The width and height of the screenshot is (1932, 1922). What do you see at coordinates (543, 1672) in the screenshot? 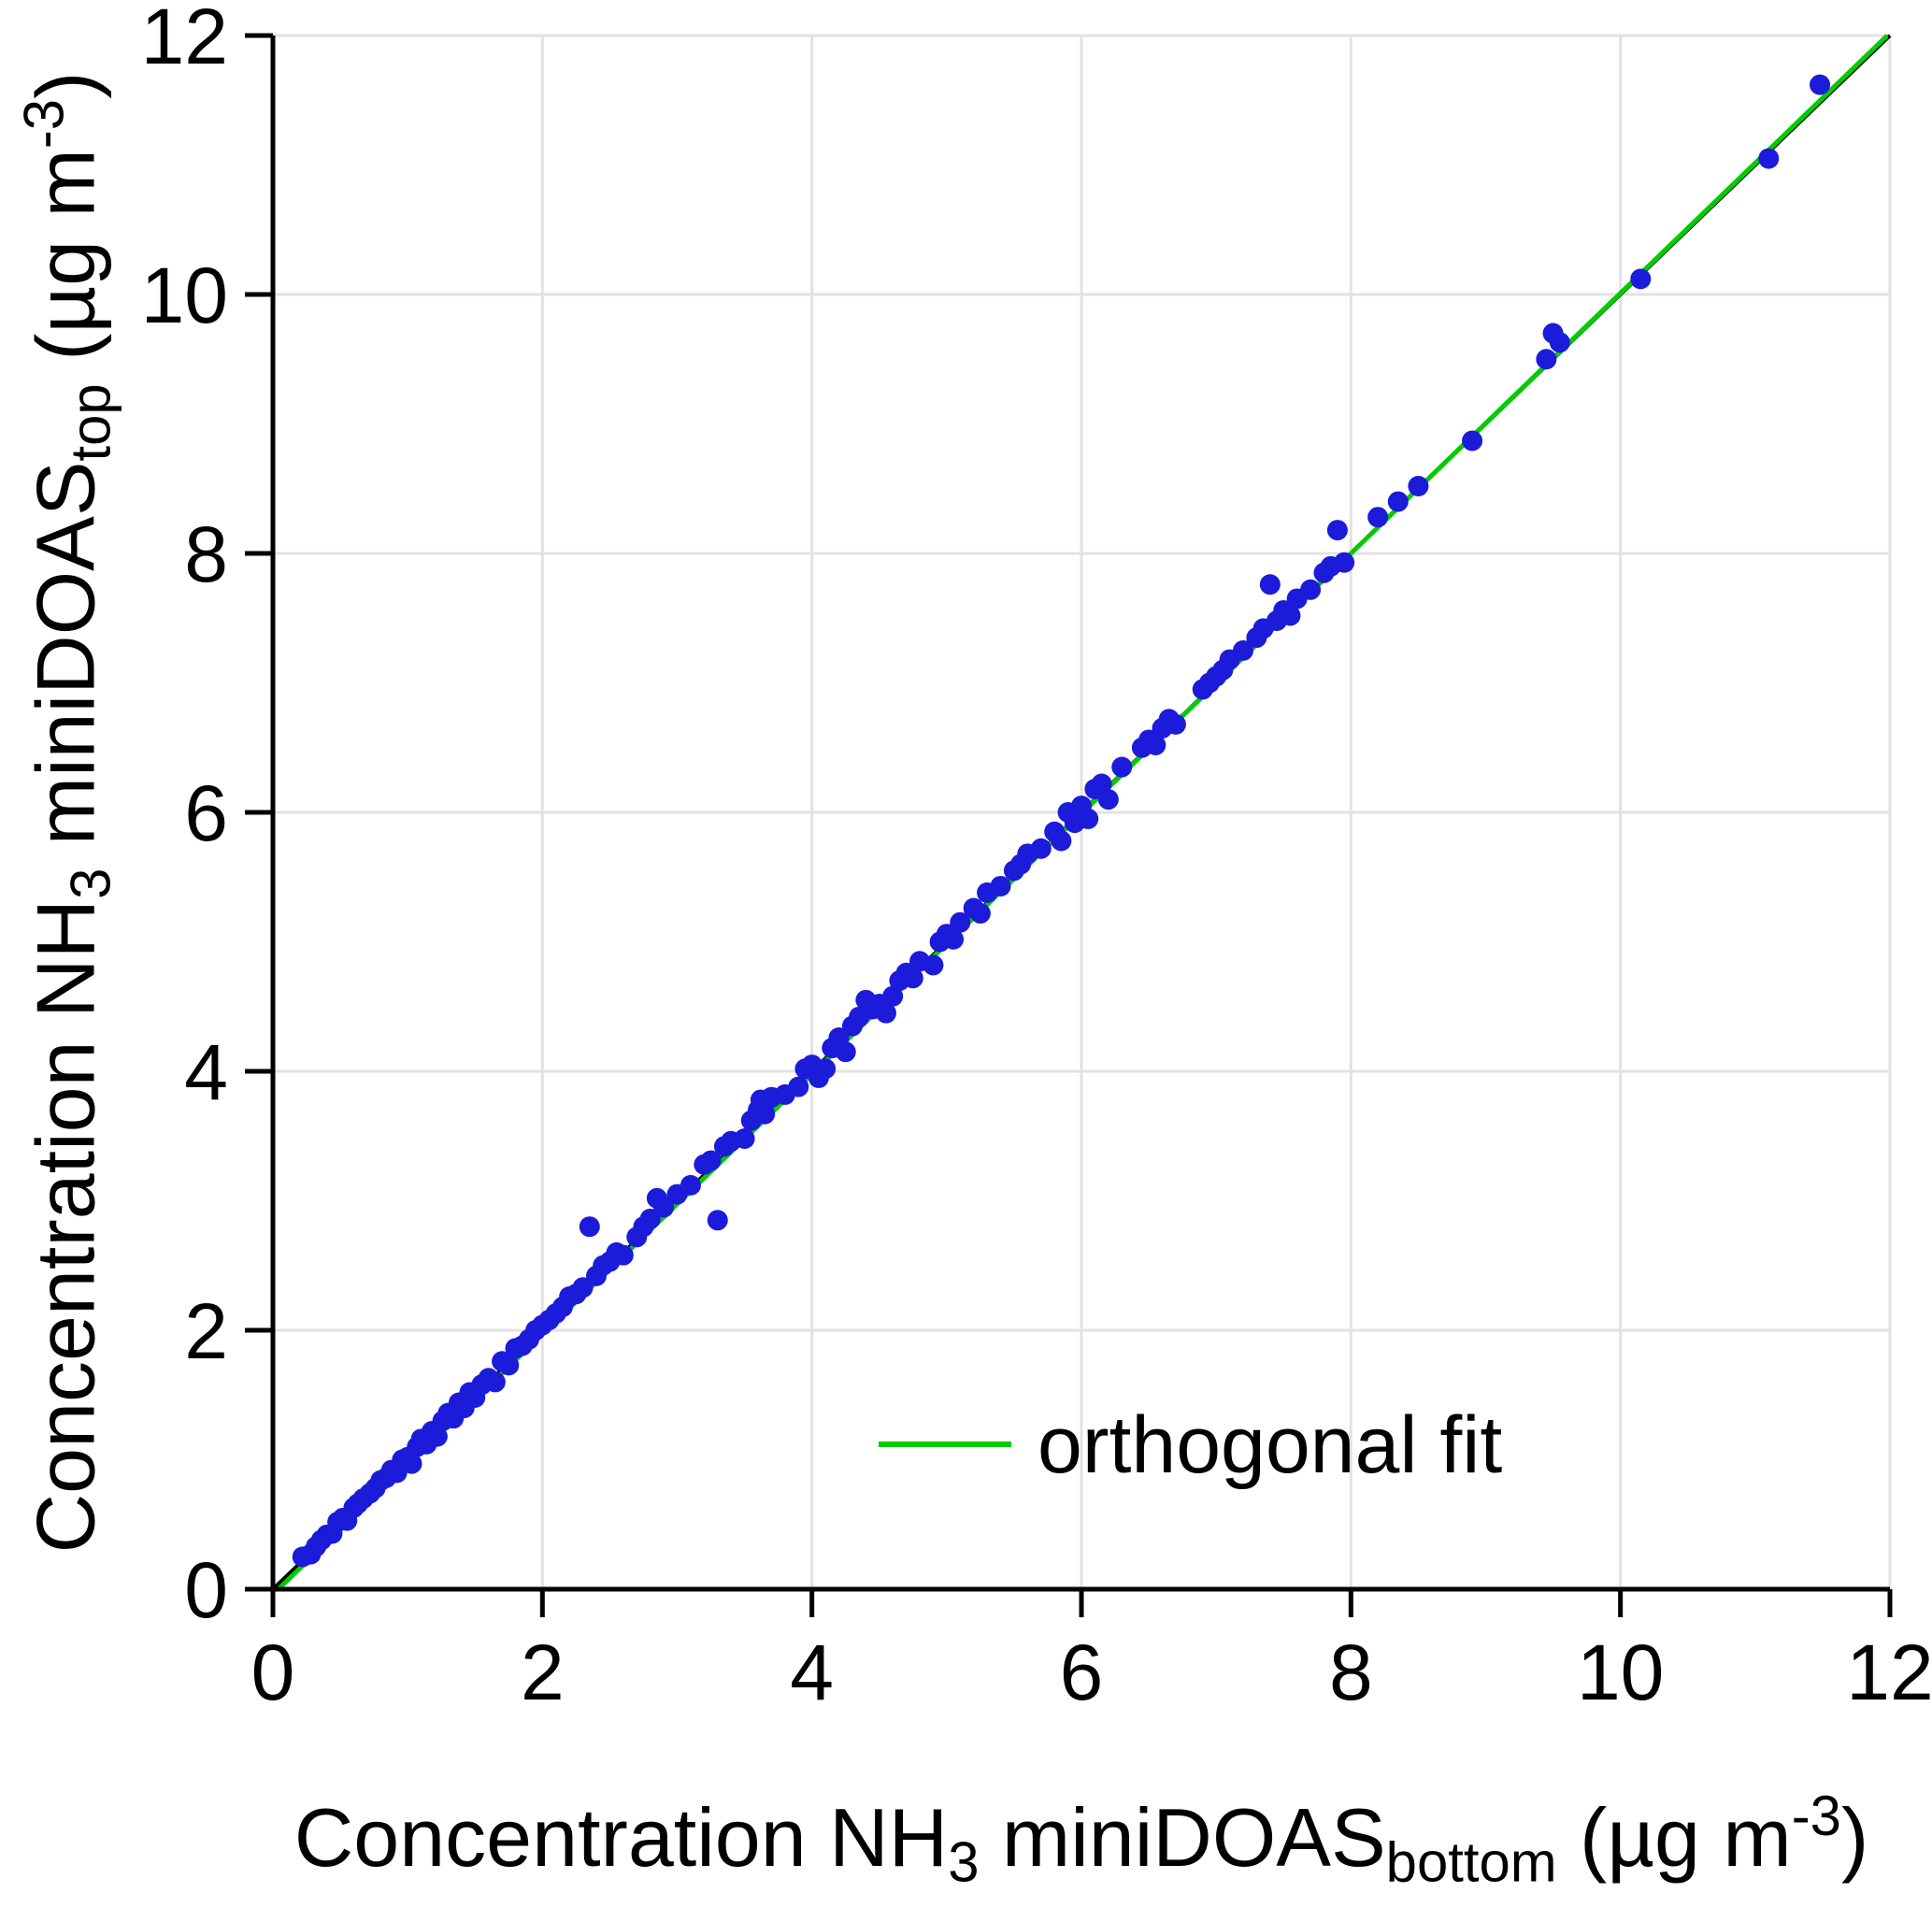
I see `x-tick-label: 2` at bounding box center [543, 1672].